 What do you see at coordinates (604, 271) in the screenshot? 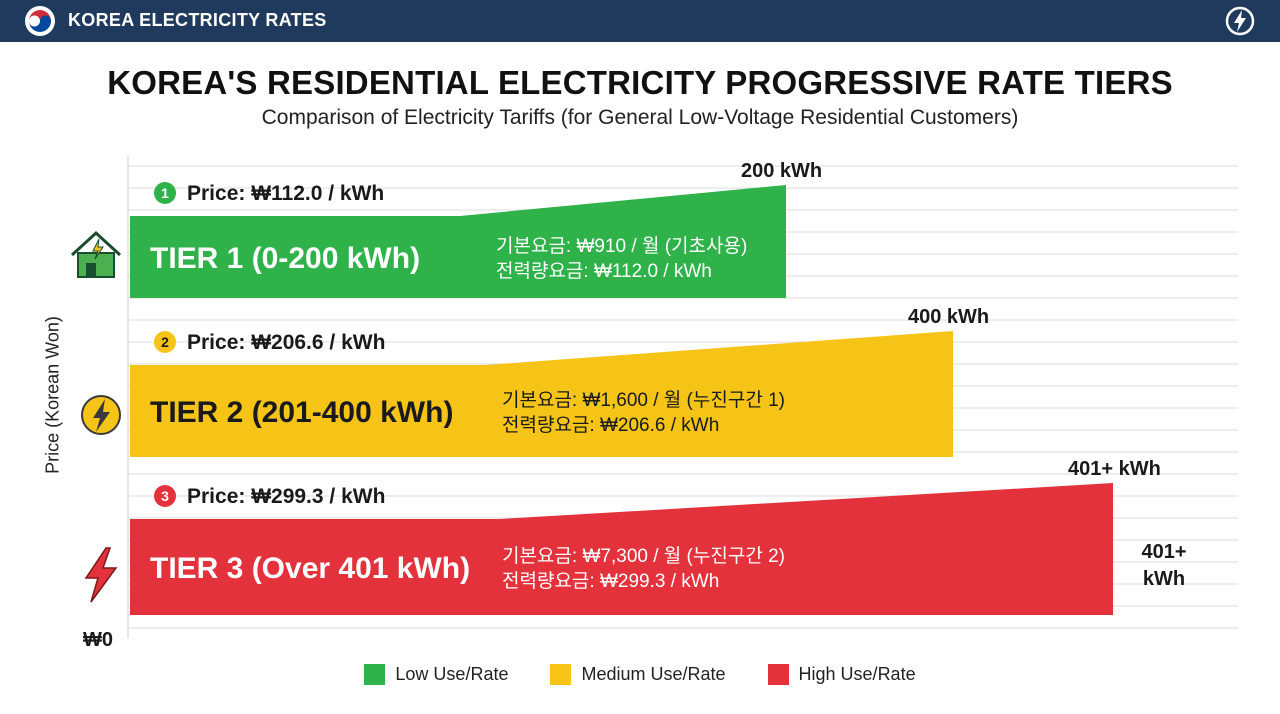
I see `bar-energy-rate-1: 전력량요금: ₩112.0 / kWh` at bounding box center [604, 271].